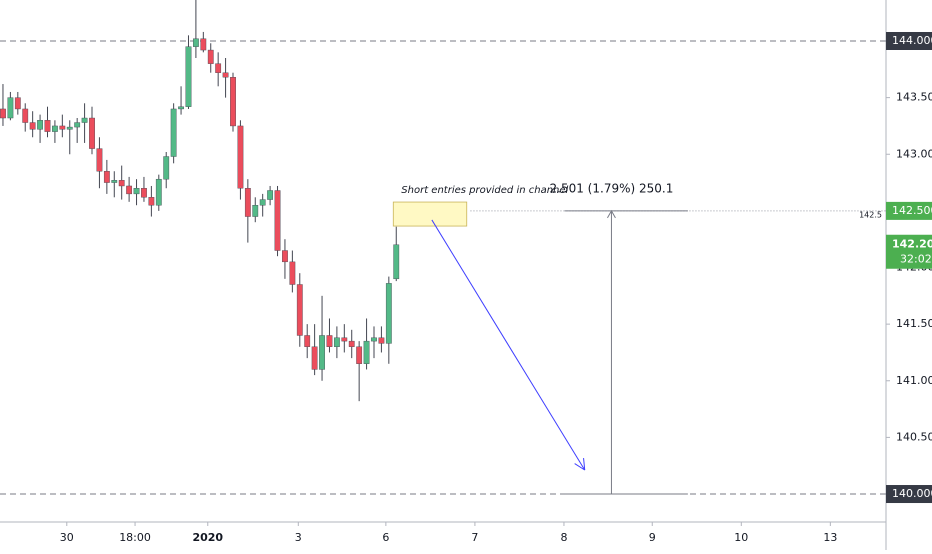 This screenshot has height=554, width=932. Describe the element at coordinates (67, 537) in the screenshot. I see `x-tick-label: 30` at that location.